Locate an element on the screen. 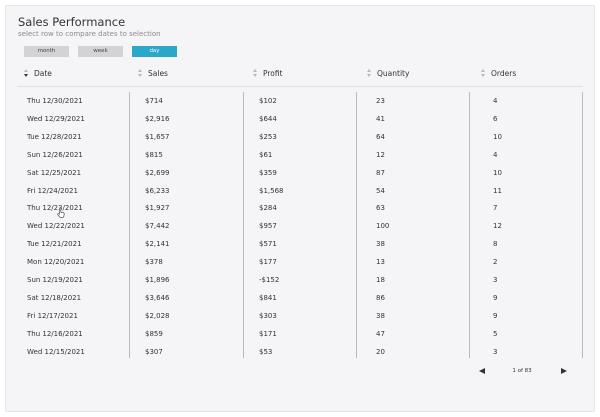 Image resolution: width=600 pixels, height=417 pixels. sort-profit-icon is located at coordinates (256, 74).